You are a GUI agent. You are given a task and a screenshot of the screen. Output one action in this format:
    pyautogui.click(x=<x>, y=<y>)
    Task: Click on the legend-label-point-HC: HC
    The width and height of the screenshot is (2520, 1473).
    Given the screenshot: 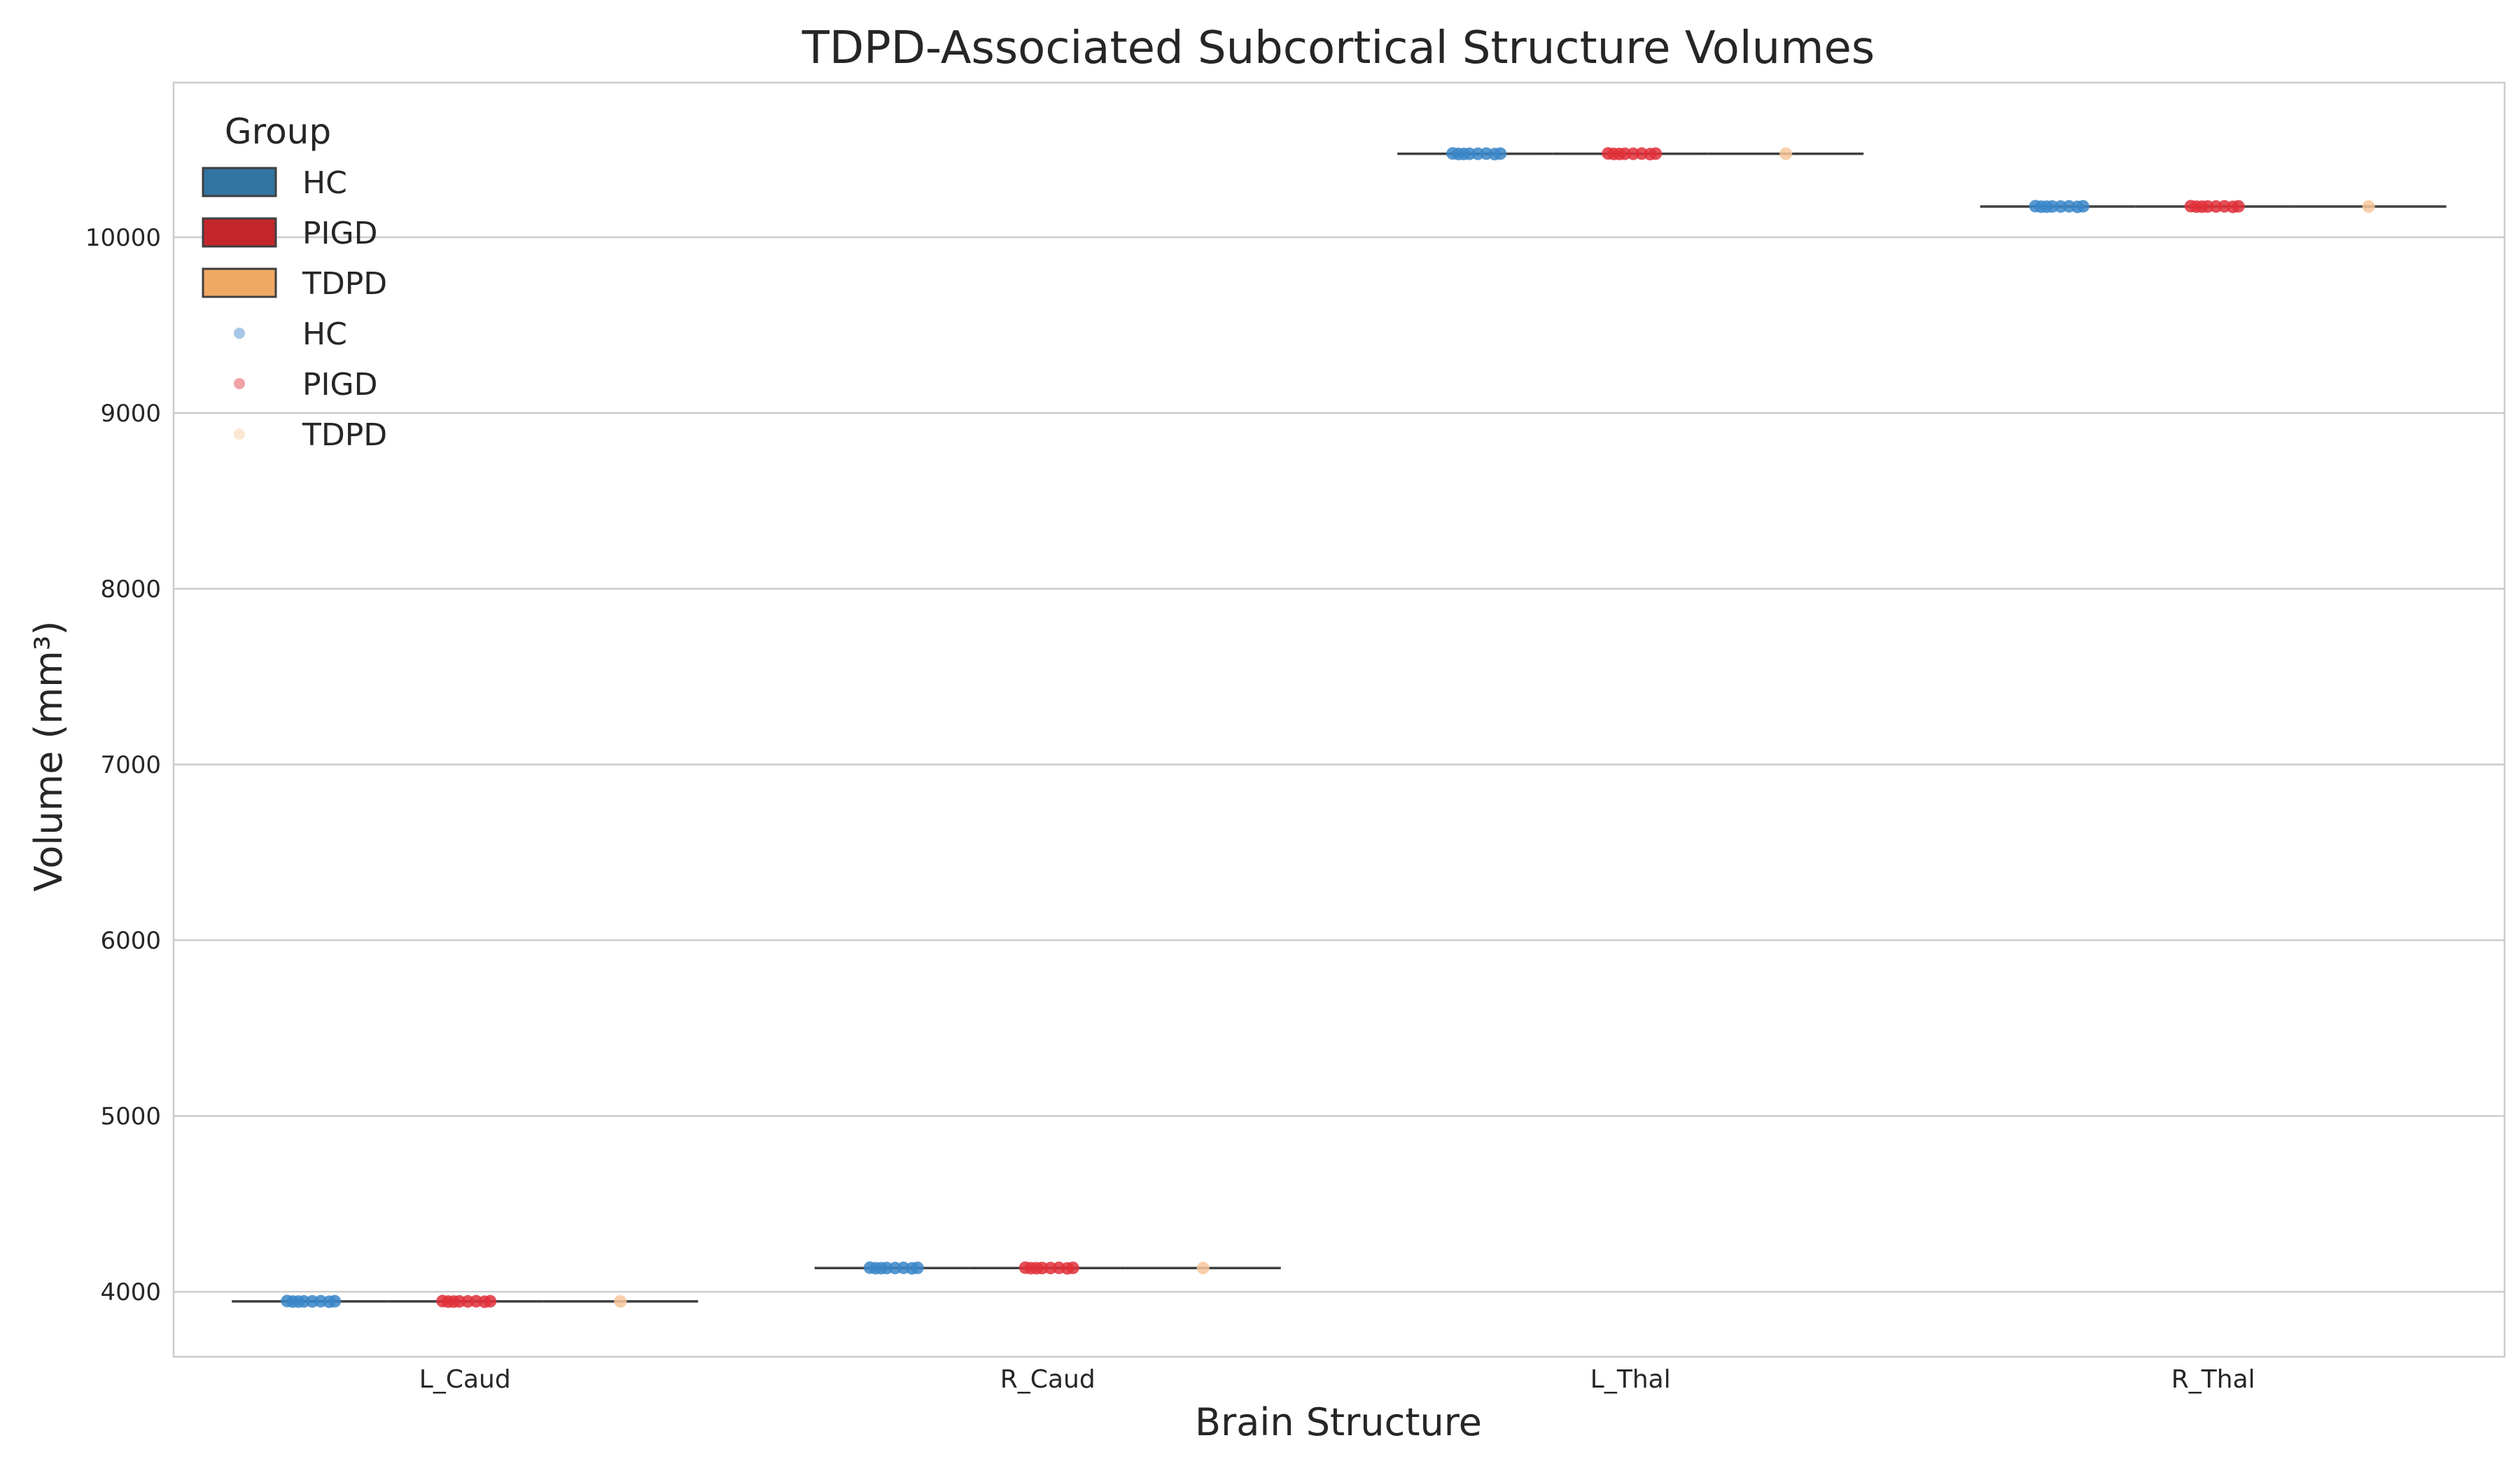 What is the action you would take?
    pyautogui.click(x=324, y=334)
    